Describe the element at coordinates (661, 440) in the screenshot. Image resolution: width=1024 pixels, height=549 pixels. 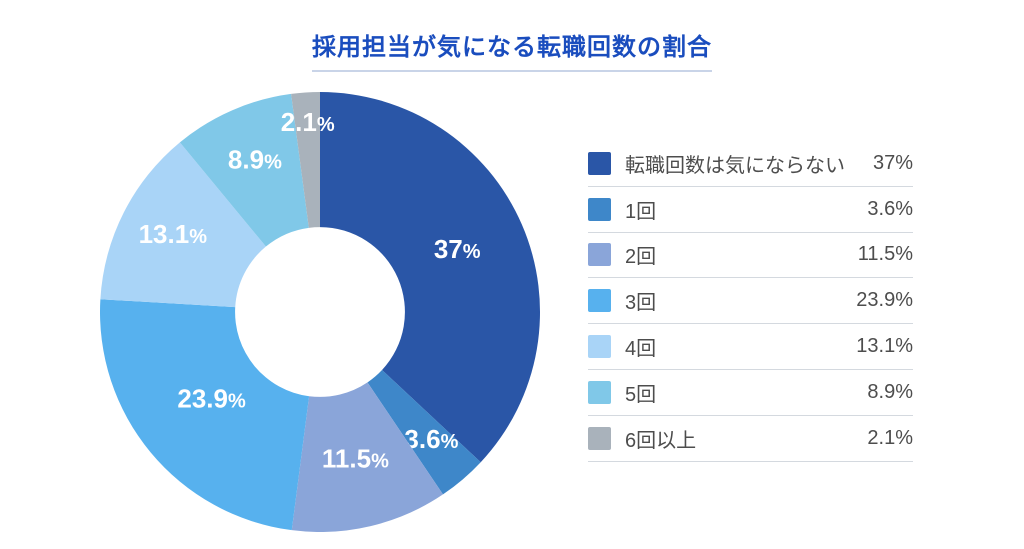
I see `legend-item-label: 6回以上` at that location.